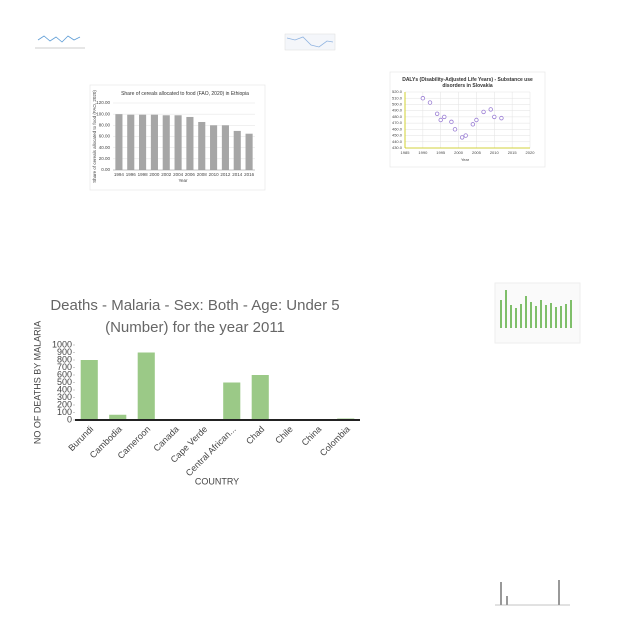 This screenshot has height=640, width=640. Describe the element at coordinates (202, 174) in the screenshot. I see `x-tick-label: 2008` at that location.